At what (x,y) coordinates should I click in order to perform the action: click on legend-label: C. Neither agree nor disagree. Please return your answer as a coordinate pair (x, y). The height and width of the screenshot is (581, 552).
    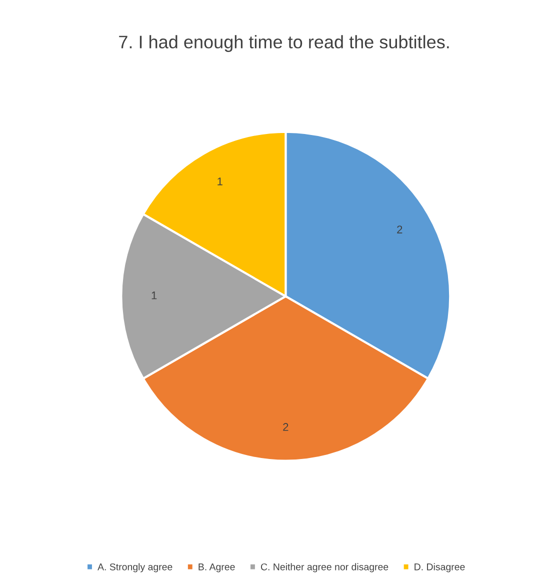
    Looking at the image, I should click on (324, 567).